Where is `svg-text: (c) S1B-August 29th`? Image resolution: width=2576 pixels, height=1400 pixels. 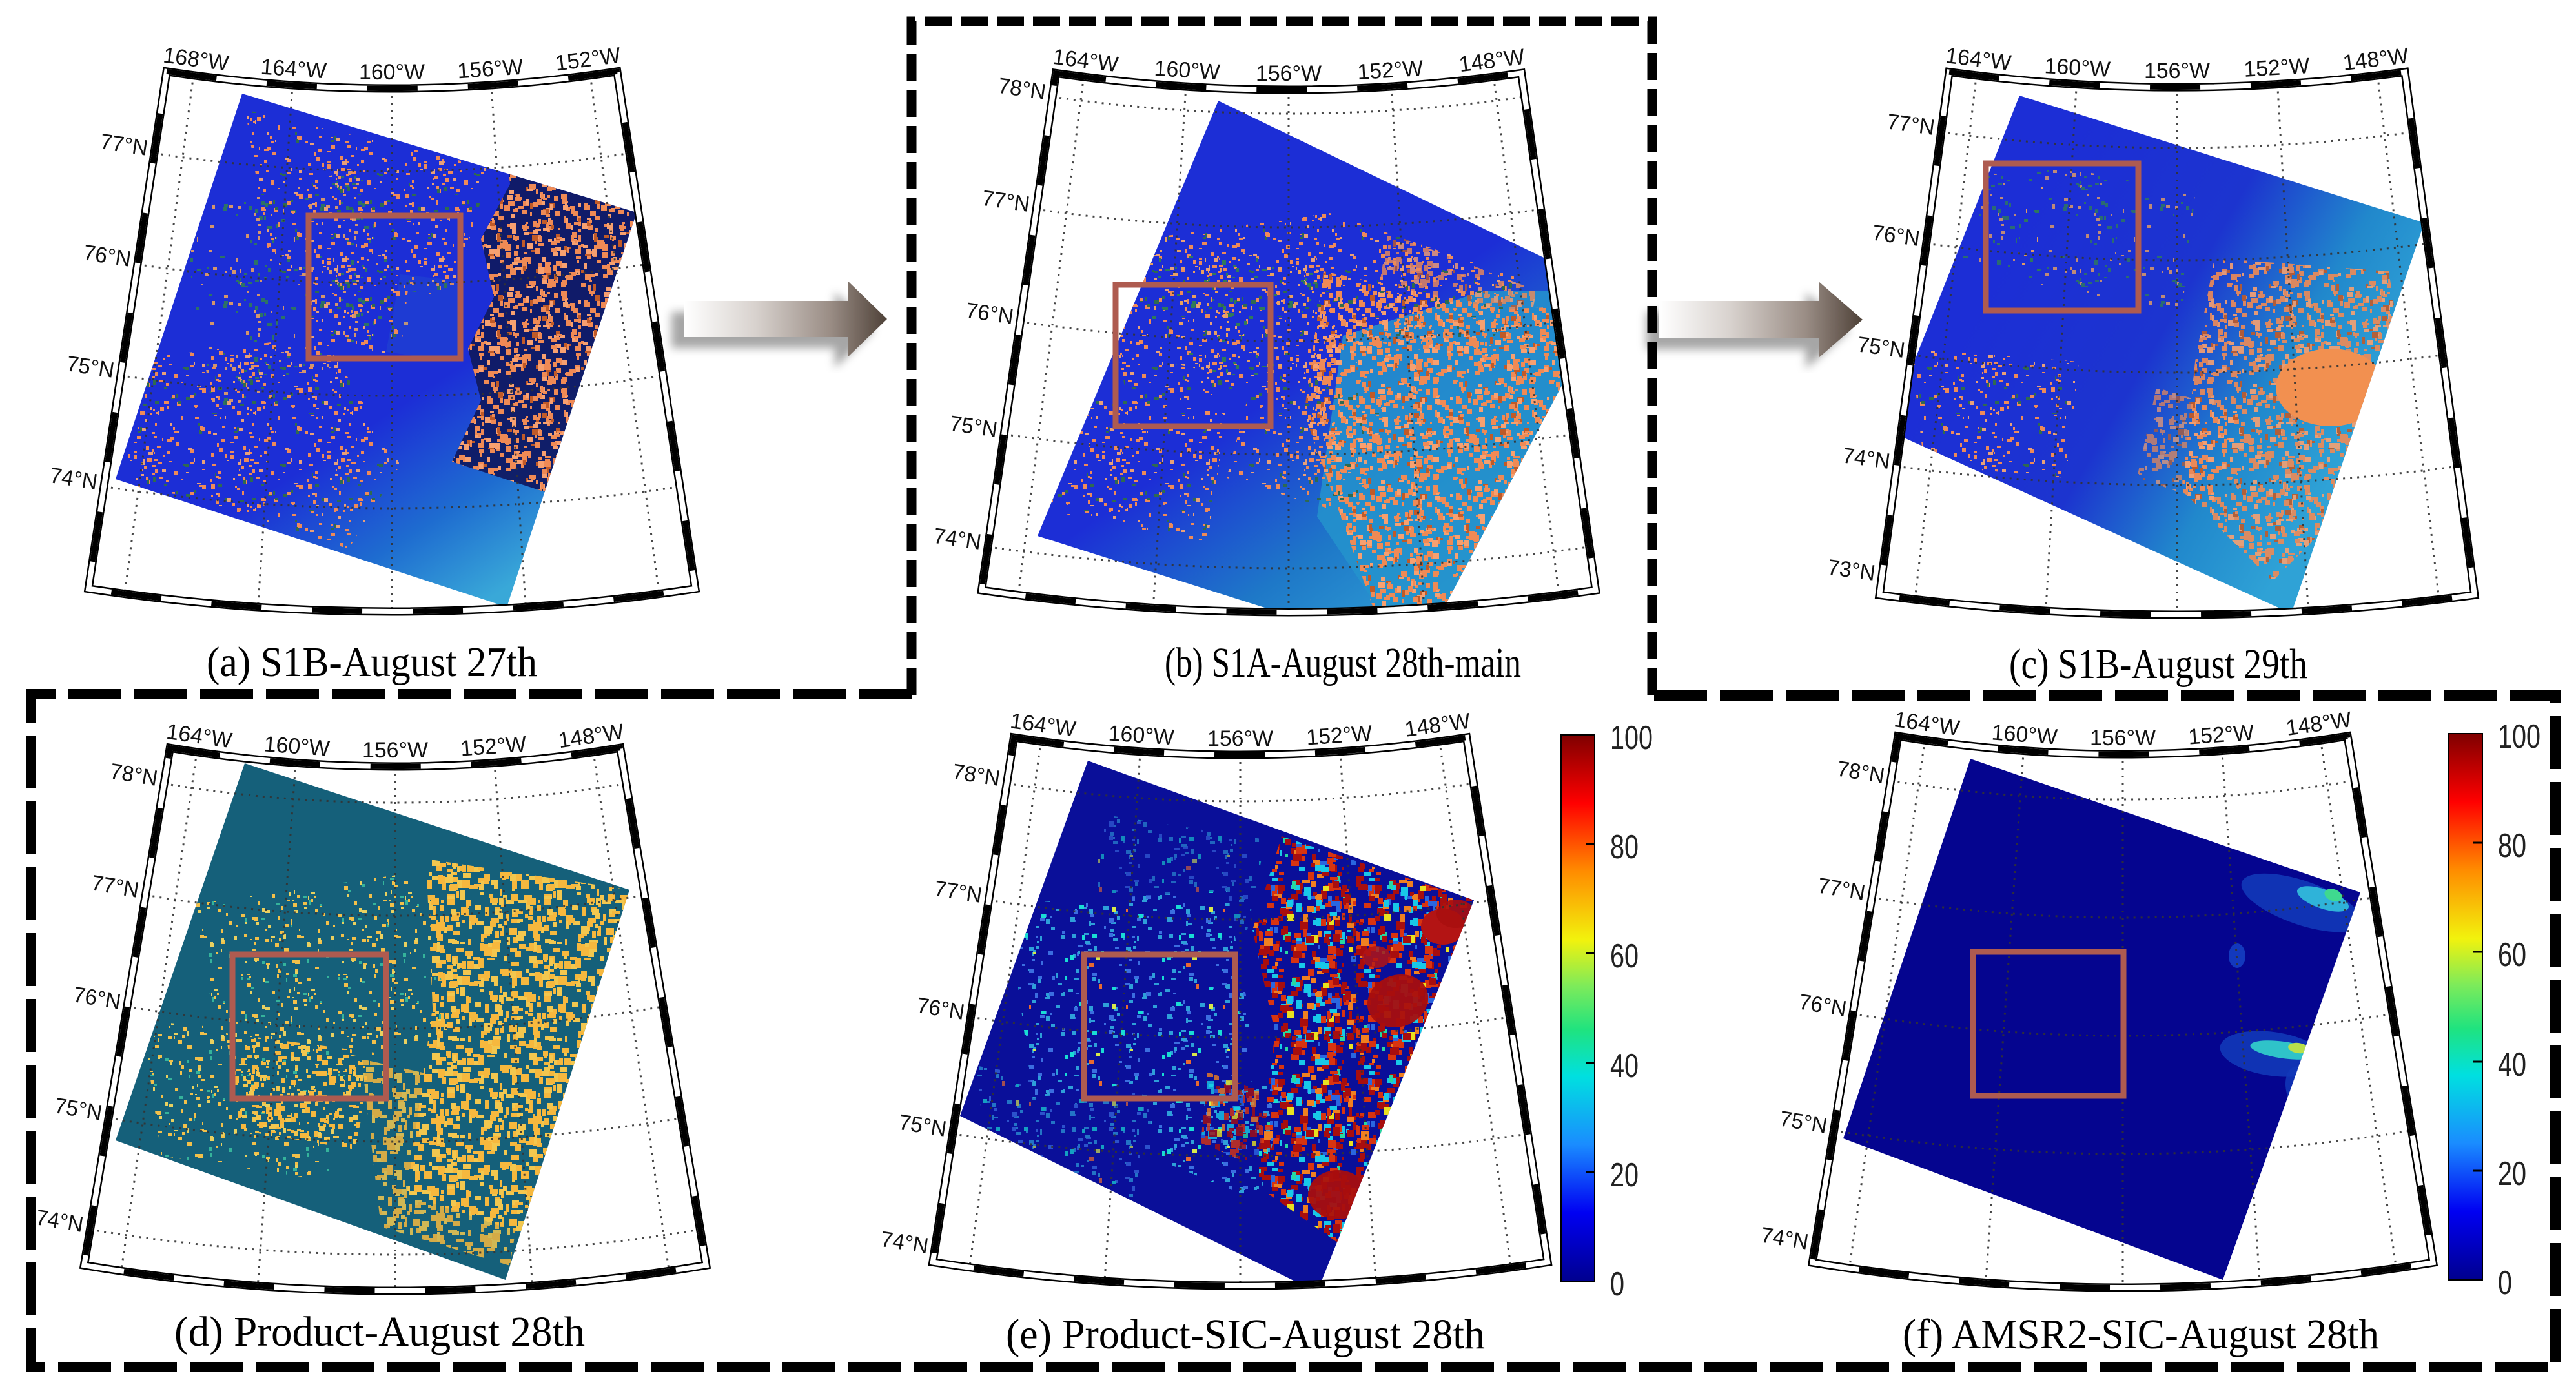
svg-text: (c) S1B-August 29th is located at coordinates (2158, 664).